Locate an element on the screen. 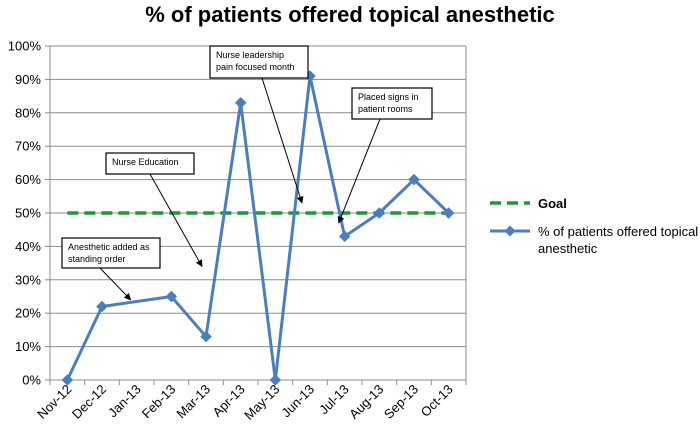 Image resolution: width=700 pixels, height=434 pixels. annotation-callout: Nurse Education is located at coordinates (154, 210).